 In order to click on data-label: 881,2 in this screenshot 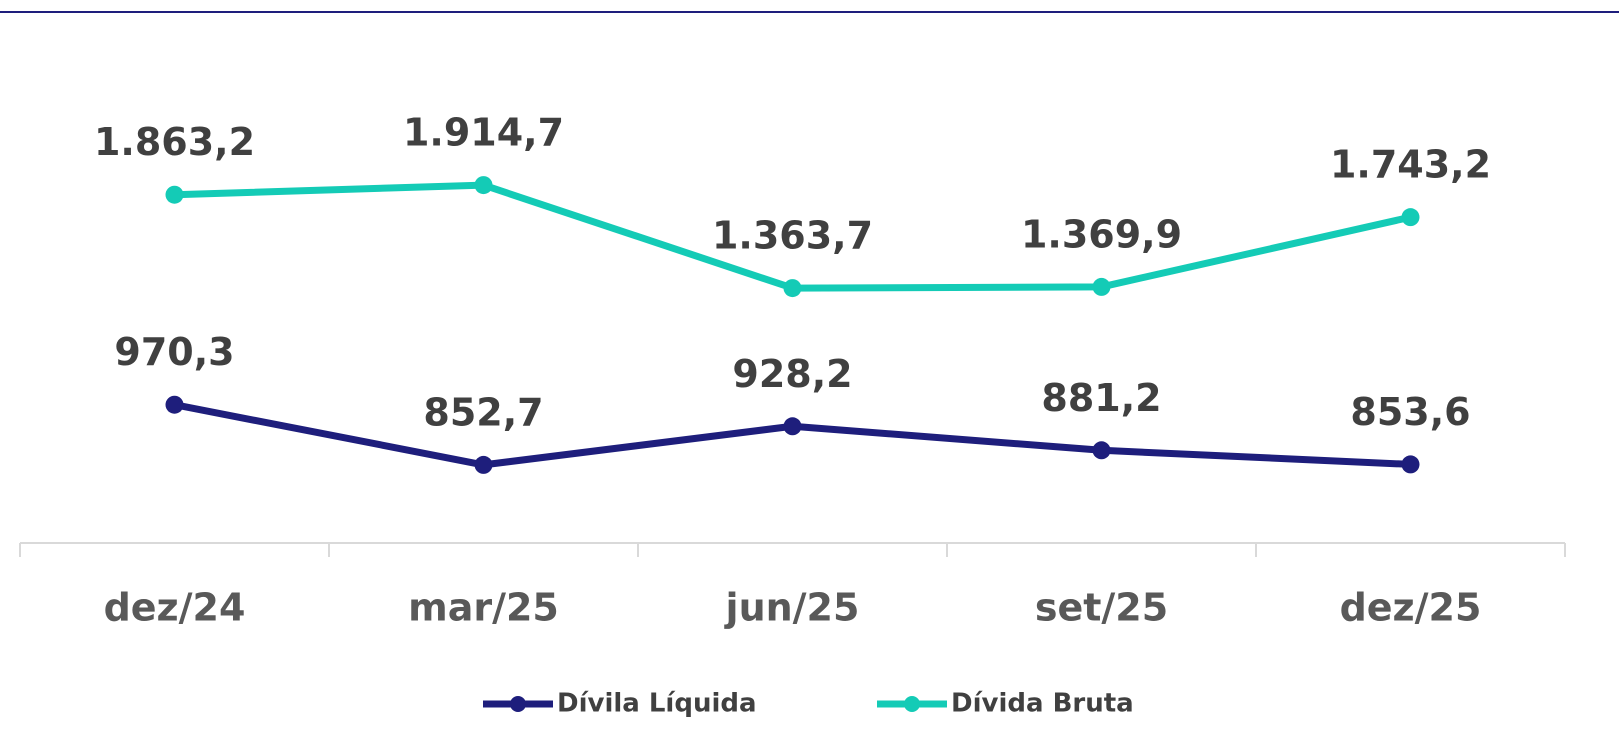, I will do `click(1101, 398)`.